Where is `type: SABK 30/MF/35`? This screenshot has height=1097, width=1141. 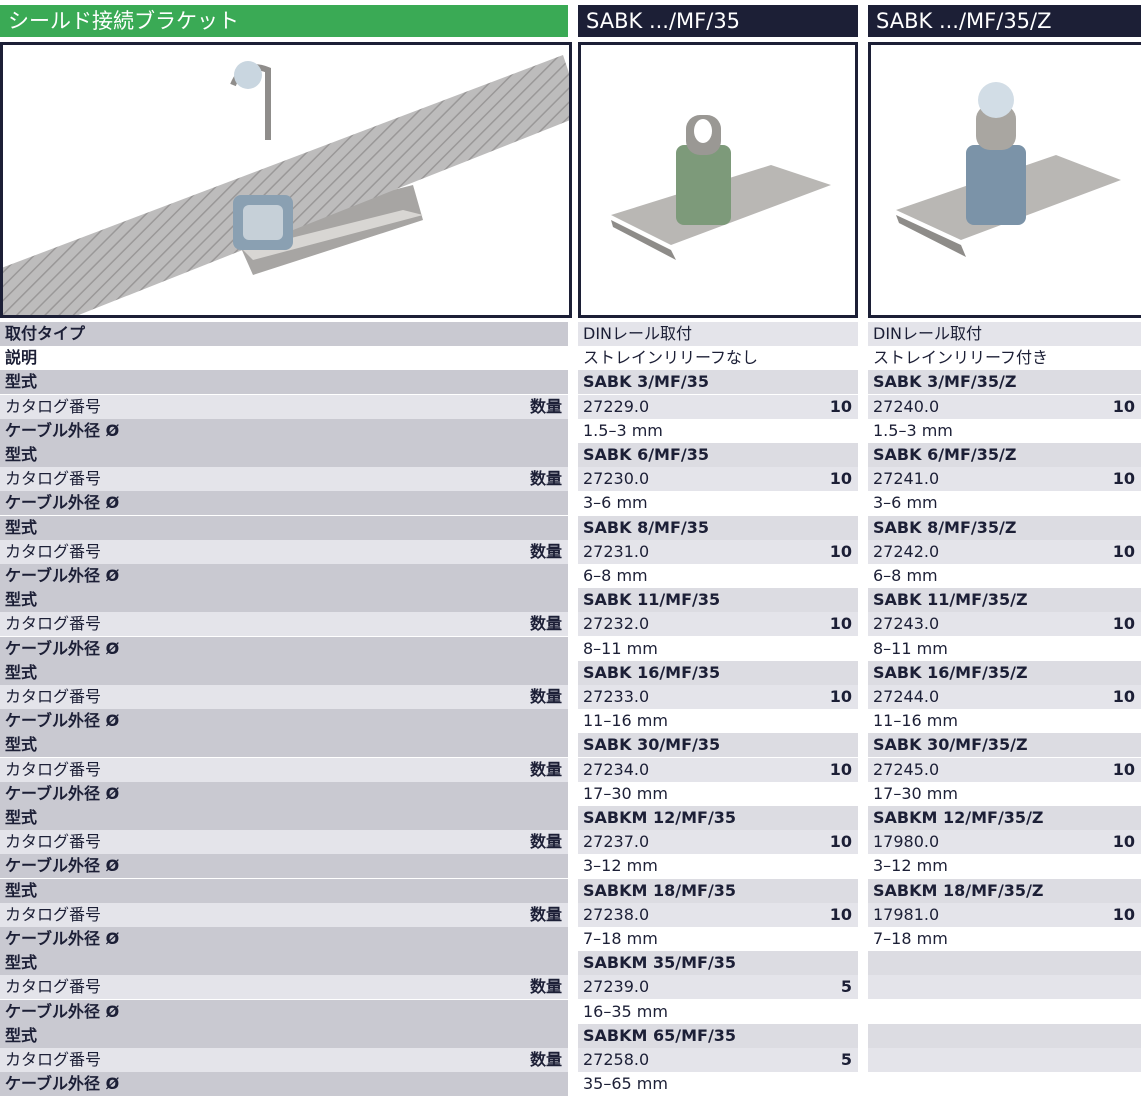 type: SABK 30/MF/35 is located at coordinates (718, 745).